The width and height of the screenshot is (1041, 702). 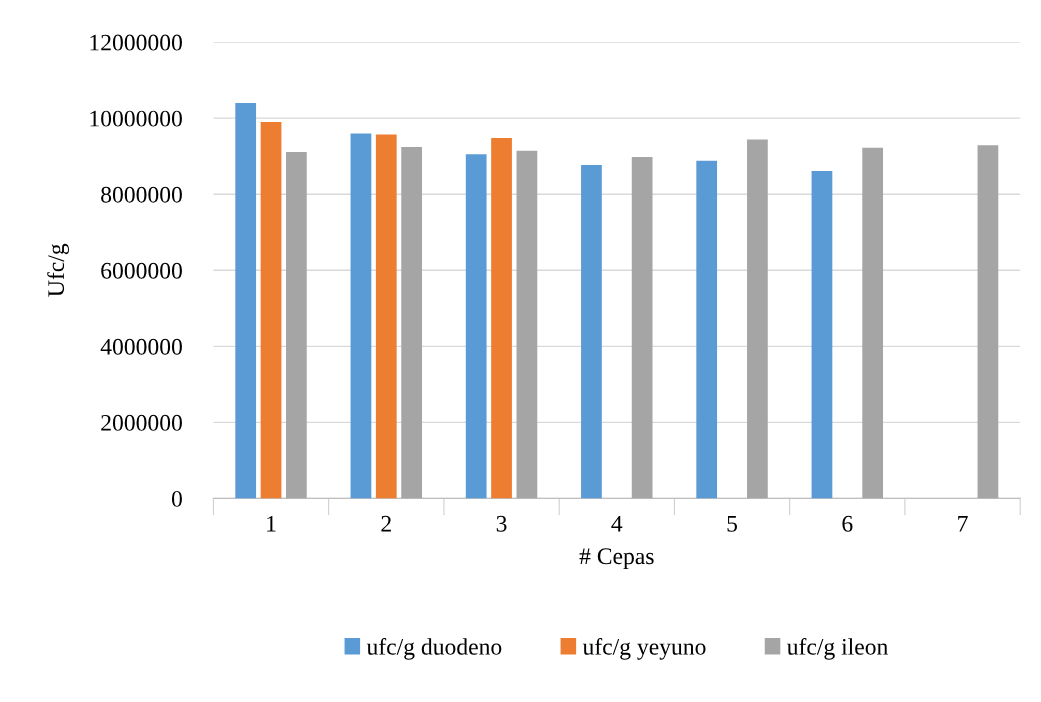 I want to click on x-tick-label: 6, so click(x=847, y=523).